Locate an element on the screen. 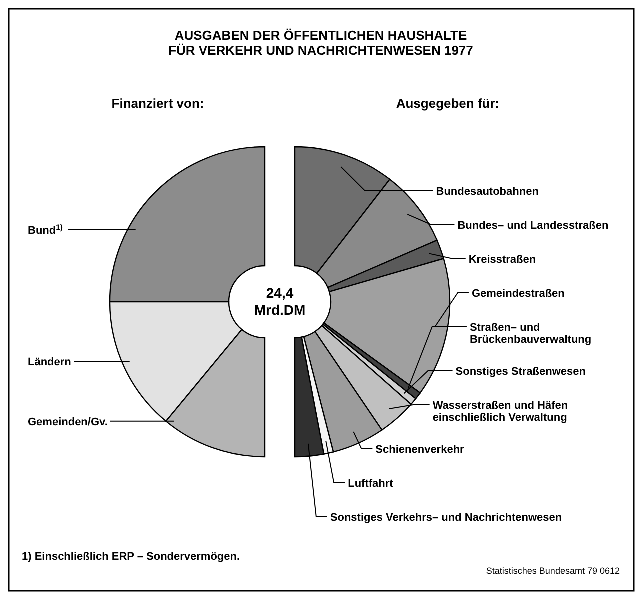  slice-label: Gemeindestraßen is located at coordinates (519, 294).